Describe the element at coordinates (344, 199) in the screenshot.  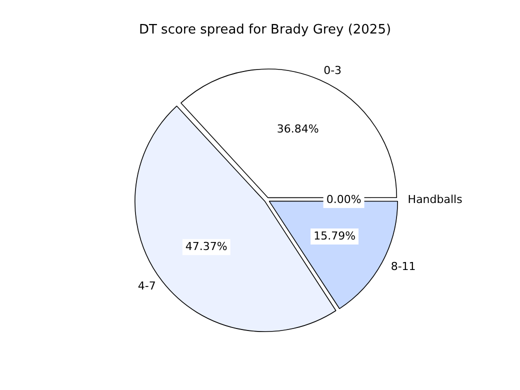
I see `text: 0.00%` at that location.